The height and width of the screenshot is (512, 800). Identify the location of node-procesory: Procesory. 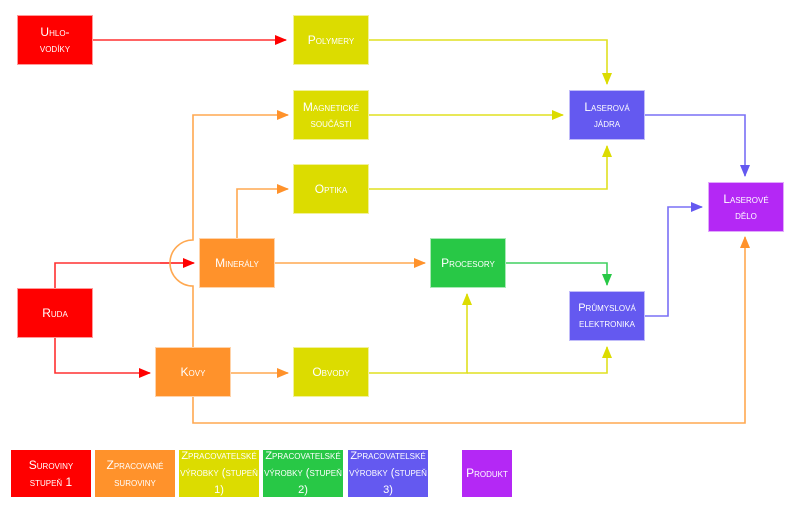
(468, 263).